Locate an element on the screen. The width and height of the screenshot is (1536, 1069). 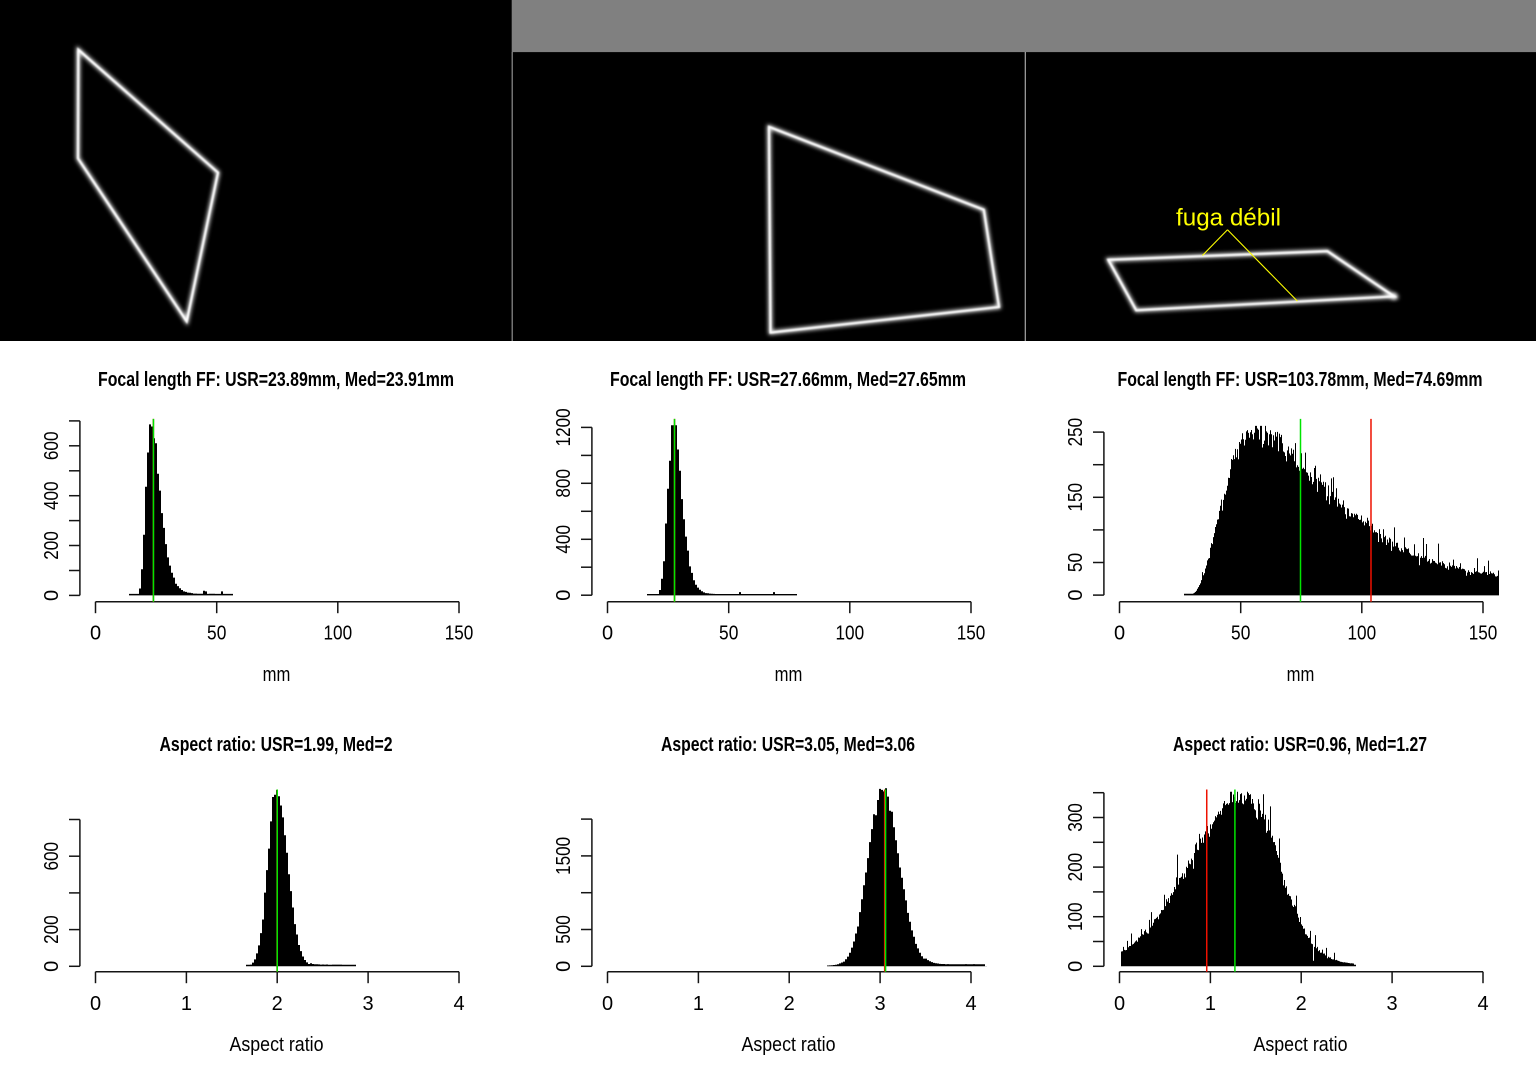
svg-text: 300 is located at coordinates (1076, 817).